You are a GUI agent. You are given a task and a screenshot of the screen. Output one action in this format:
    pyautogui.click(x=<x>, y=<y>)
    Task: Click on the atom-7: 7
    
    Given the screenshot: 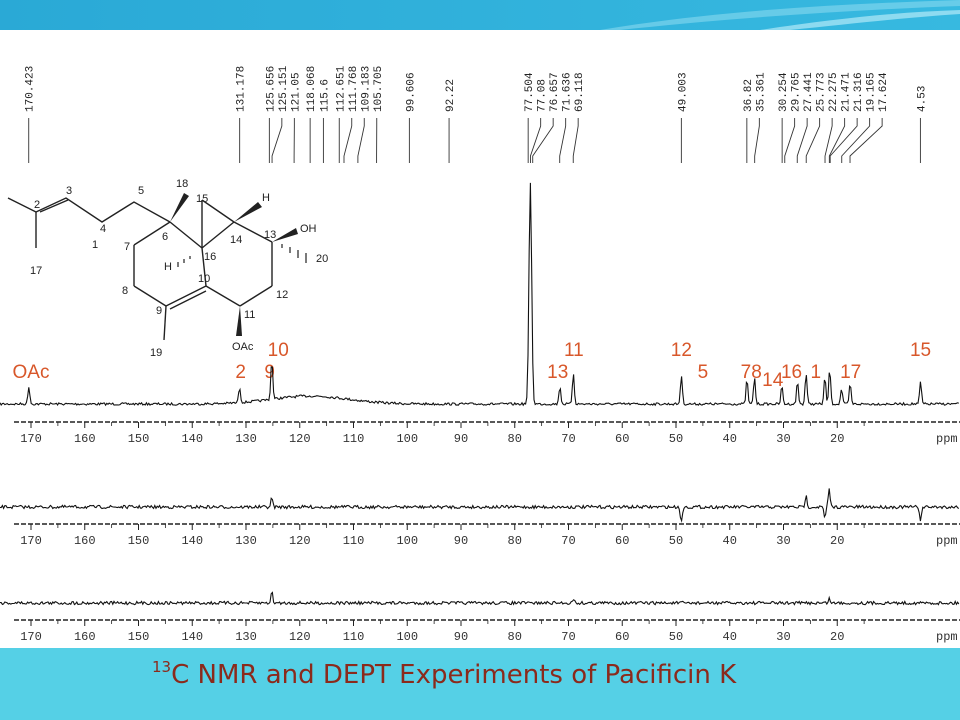 What is the action you would take?
    pyautogui.click(x=127, y=247)
    